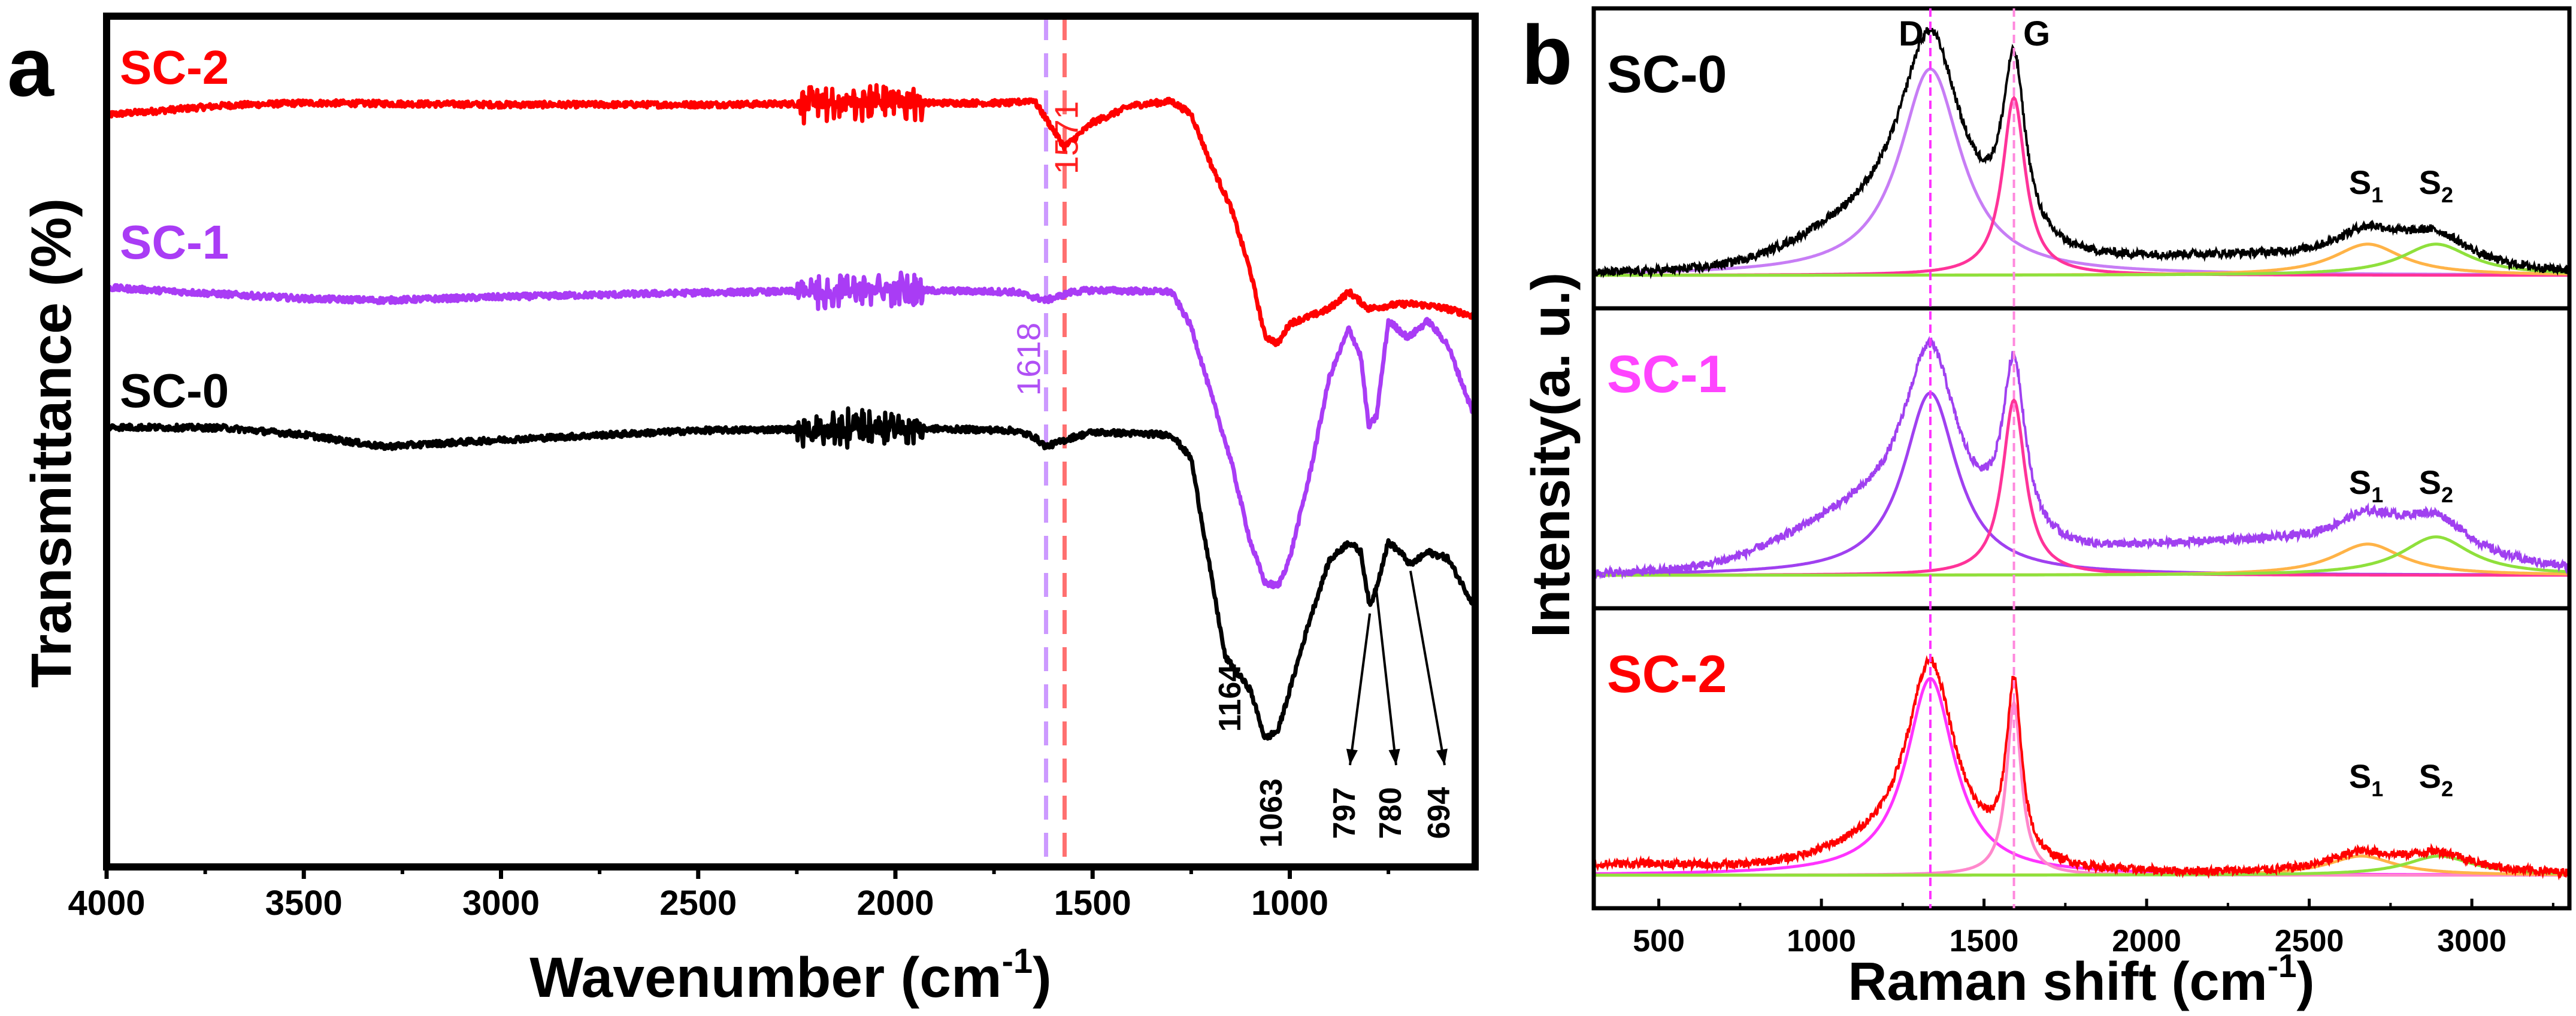 The width and height of the screenshot is (2576, 1016). I want to click on x-tick-label-b-500: 500, so click(1659, 941).